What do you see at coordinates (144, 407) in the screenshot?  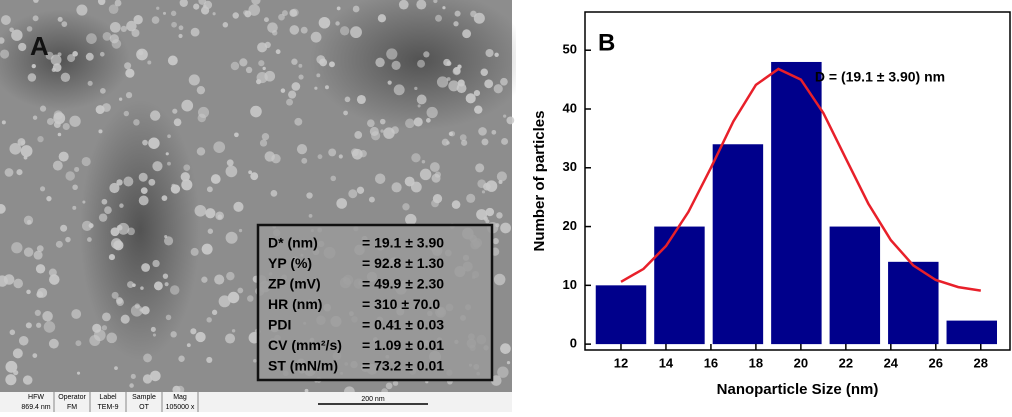 I see `info-value: OT` at bounding box center [144, 407].